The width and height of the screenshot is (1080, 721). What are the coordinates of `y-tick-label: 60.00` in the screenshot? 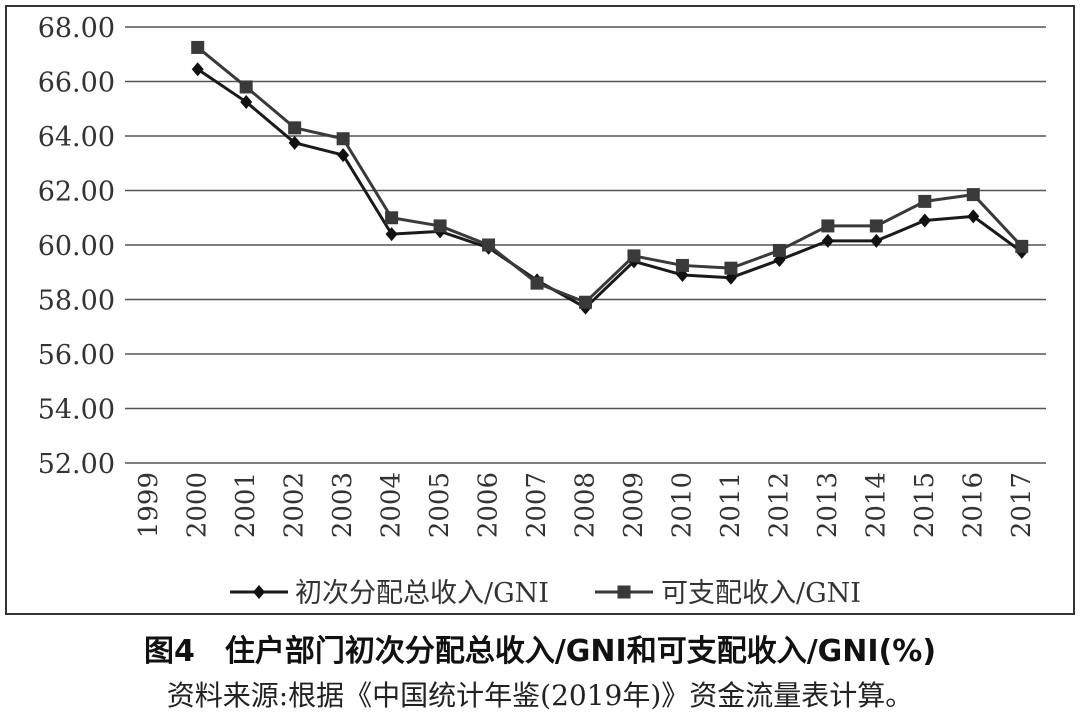 It's located at (76, 246).